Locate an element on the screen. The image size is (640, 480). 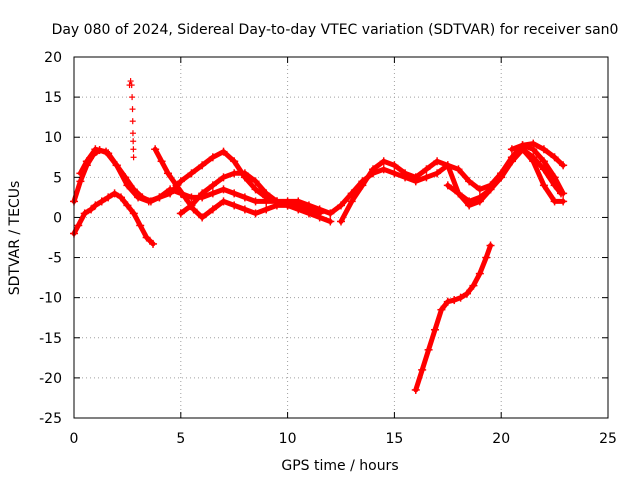
x-tick-label: 0 is located at coordinates (74, 439).